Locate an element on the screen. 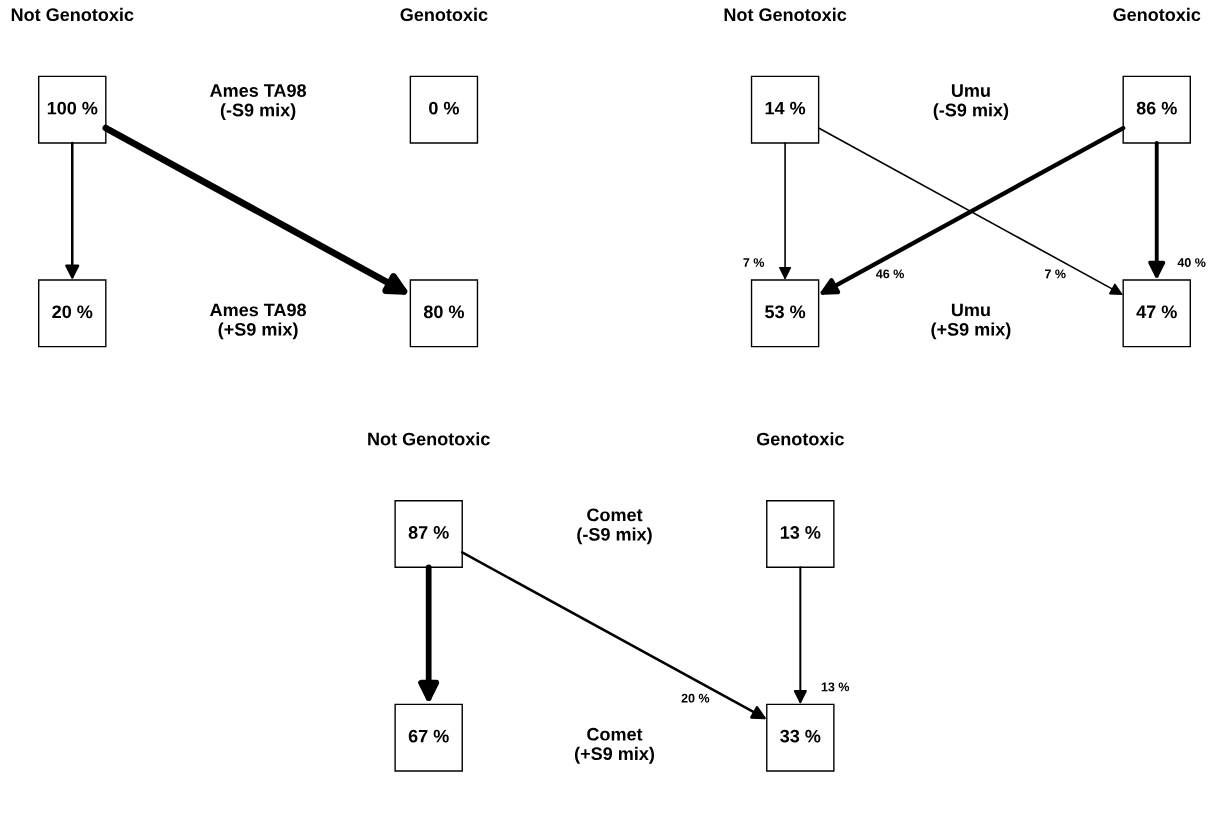 The width and height of the screenshot is (1229, 816). data-label: 14 % is located at coordinates (785, 108).